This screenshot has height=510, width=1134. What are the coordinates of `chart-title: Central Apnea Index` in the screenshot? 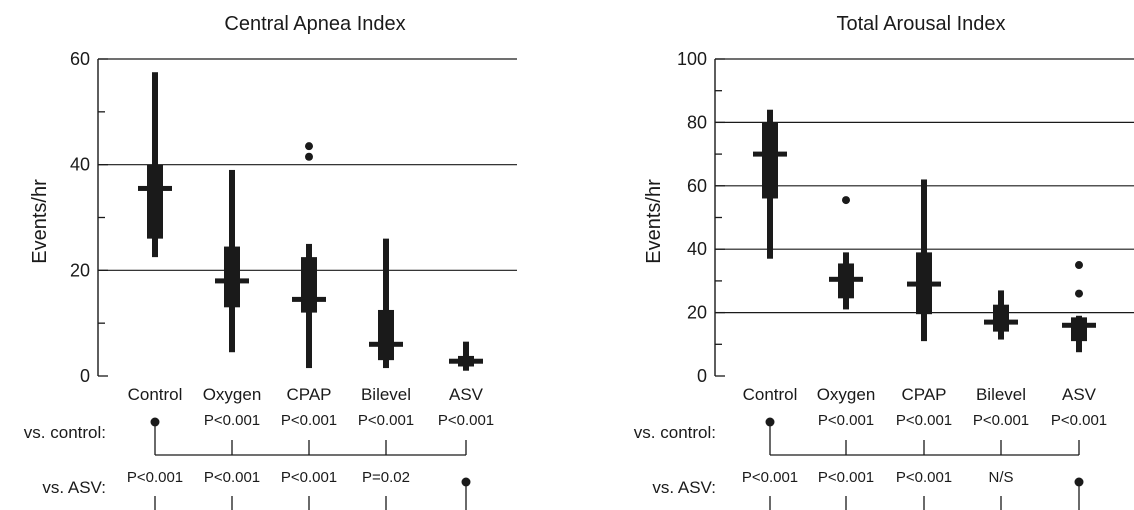 It's located at (314, 24).